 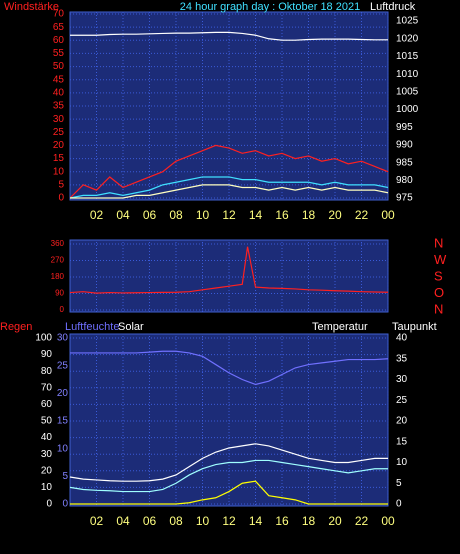 What do you see at coordinates (404, 145) in the screenshot?
I see `y2-tick-label: 990` at bounding box center [404, 145].